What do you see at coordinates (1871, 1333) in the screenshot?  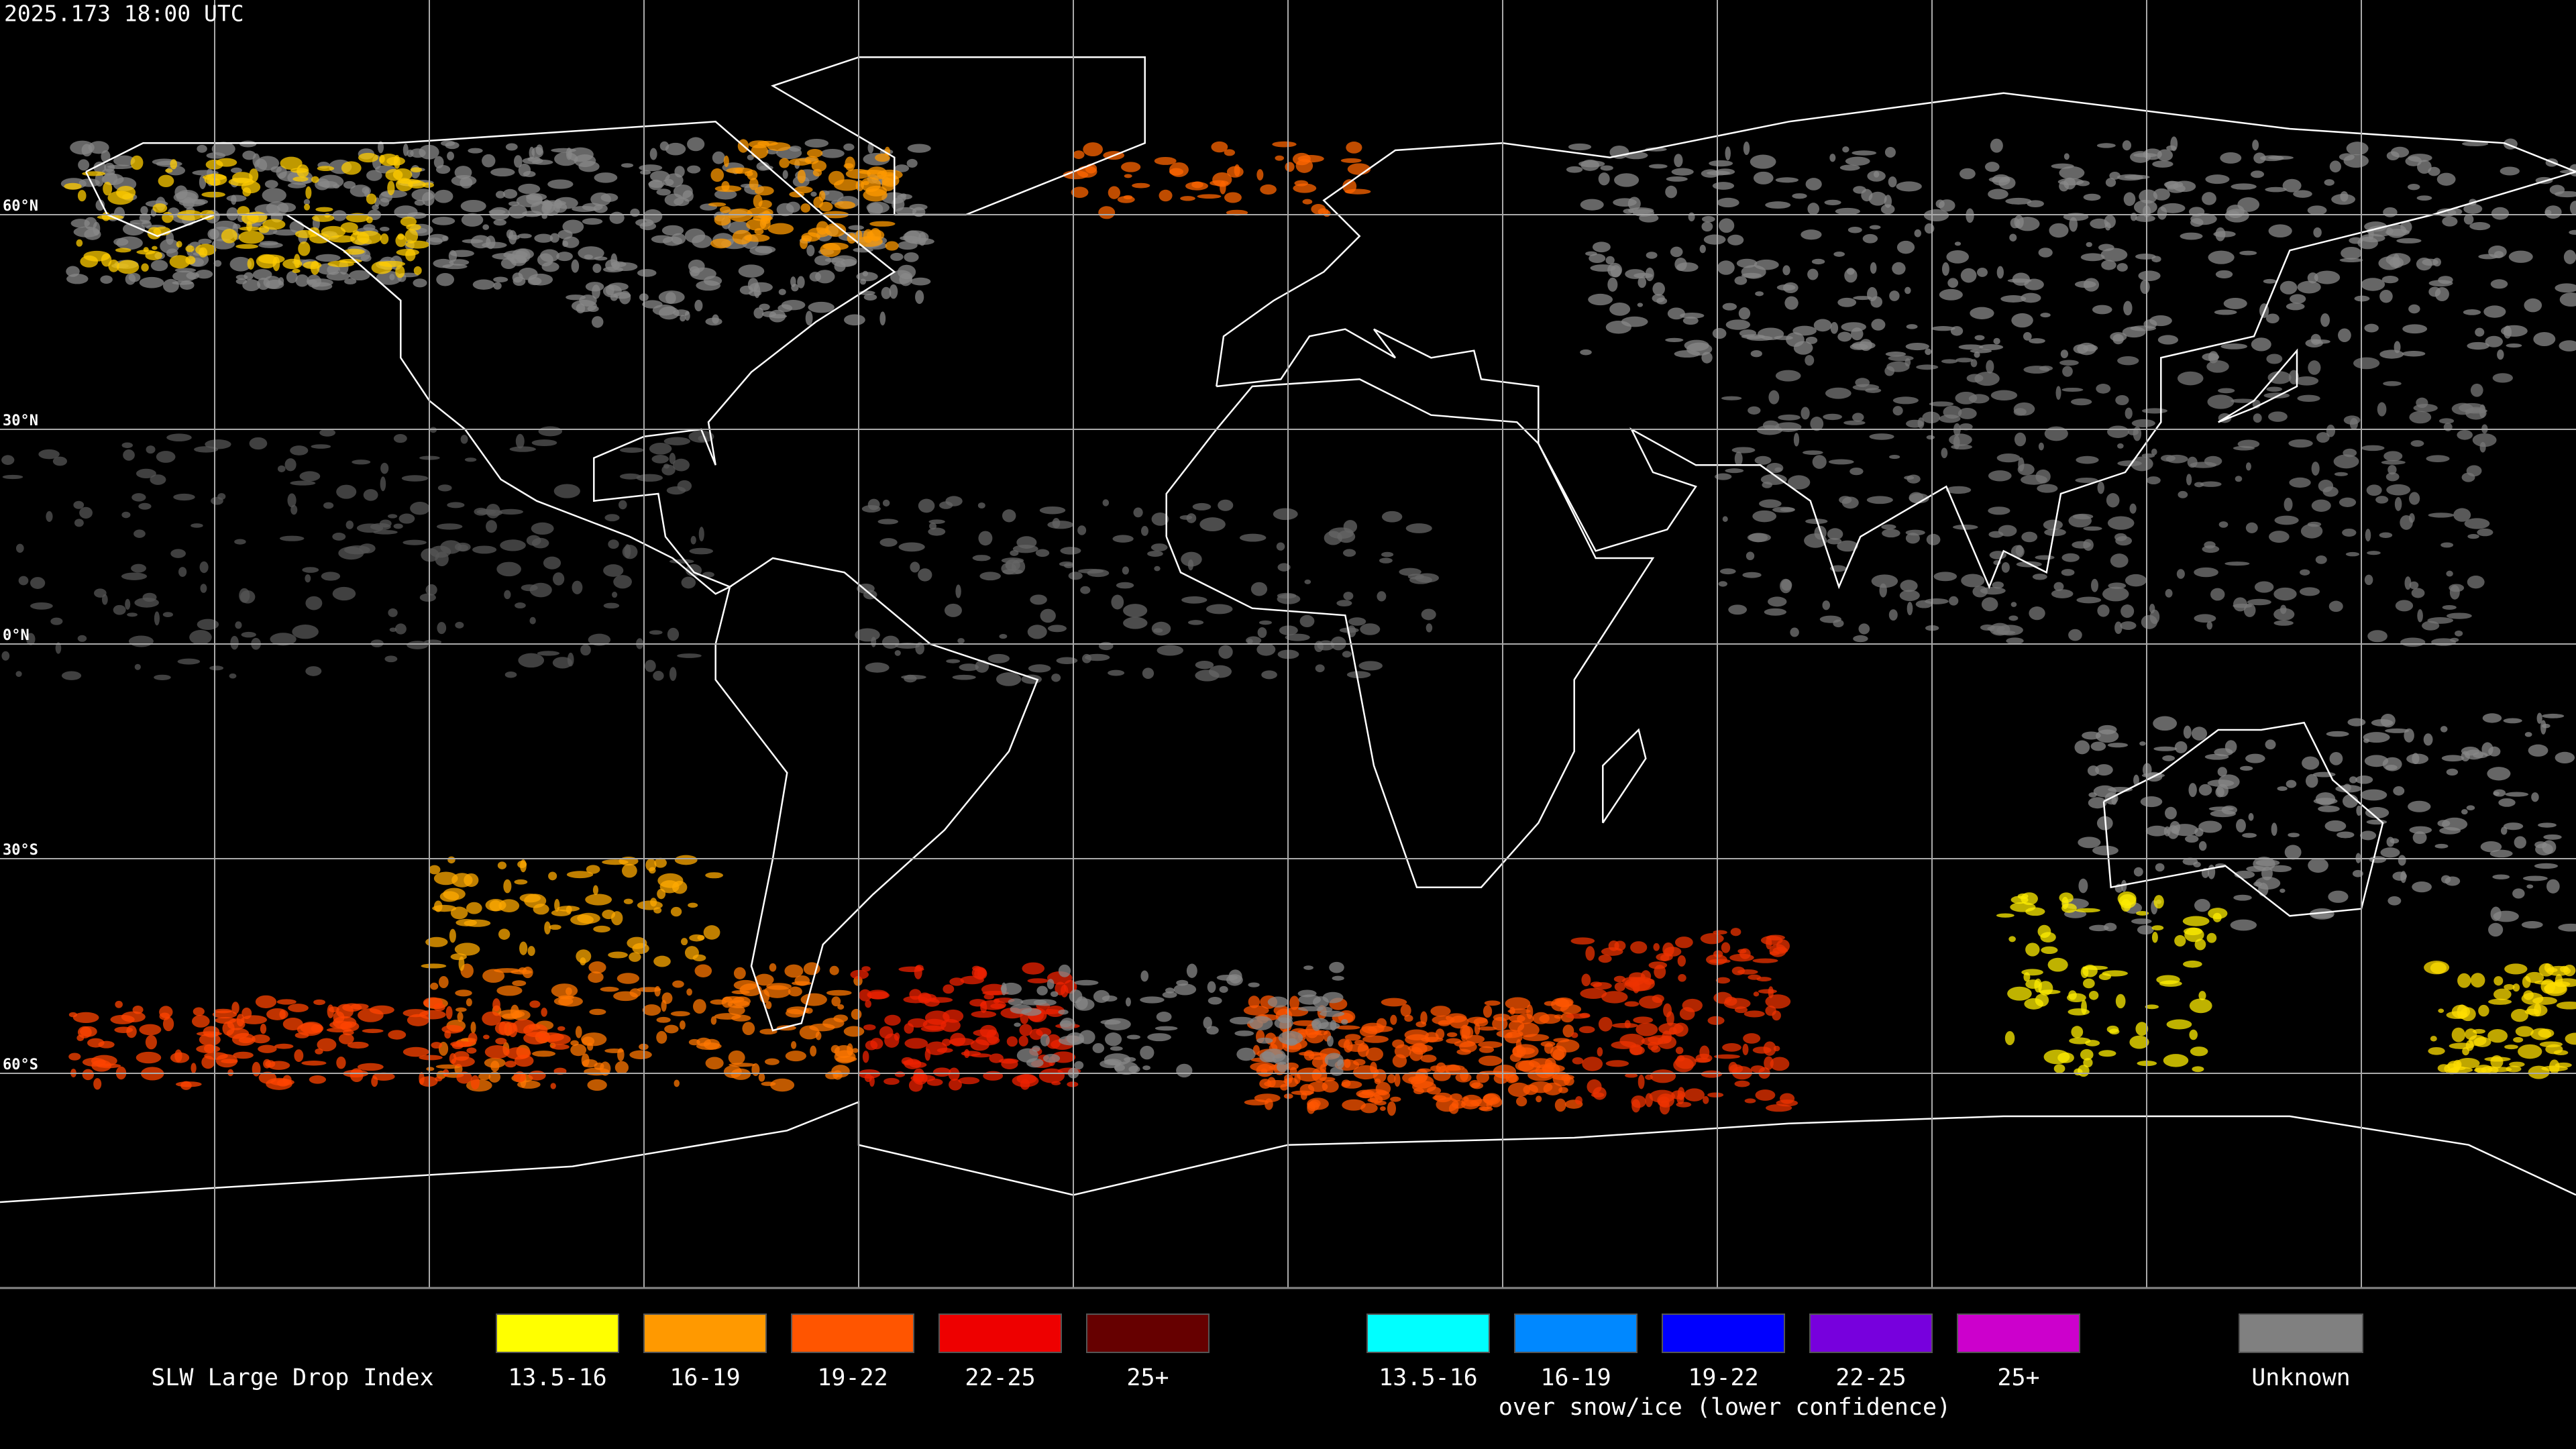 I see `legend-swatch` at bounding box center [1871, 1333].